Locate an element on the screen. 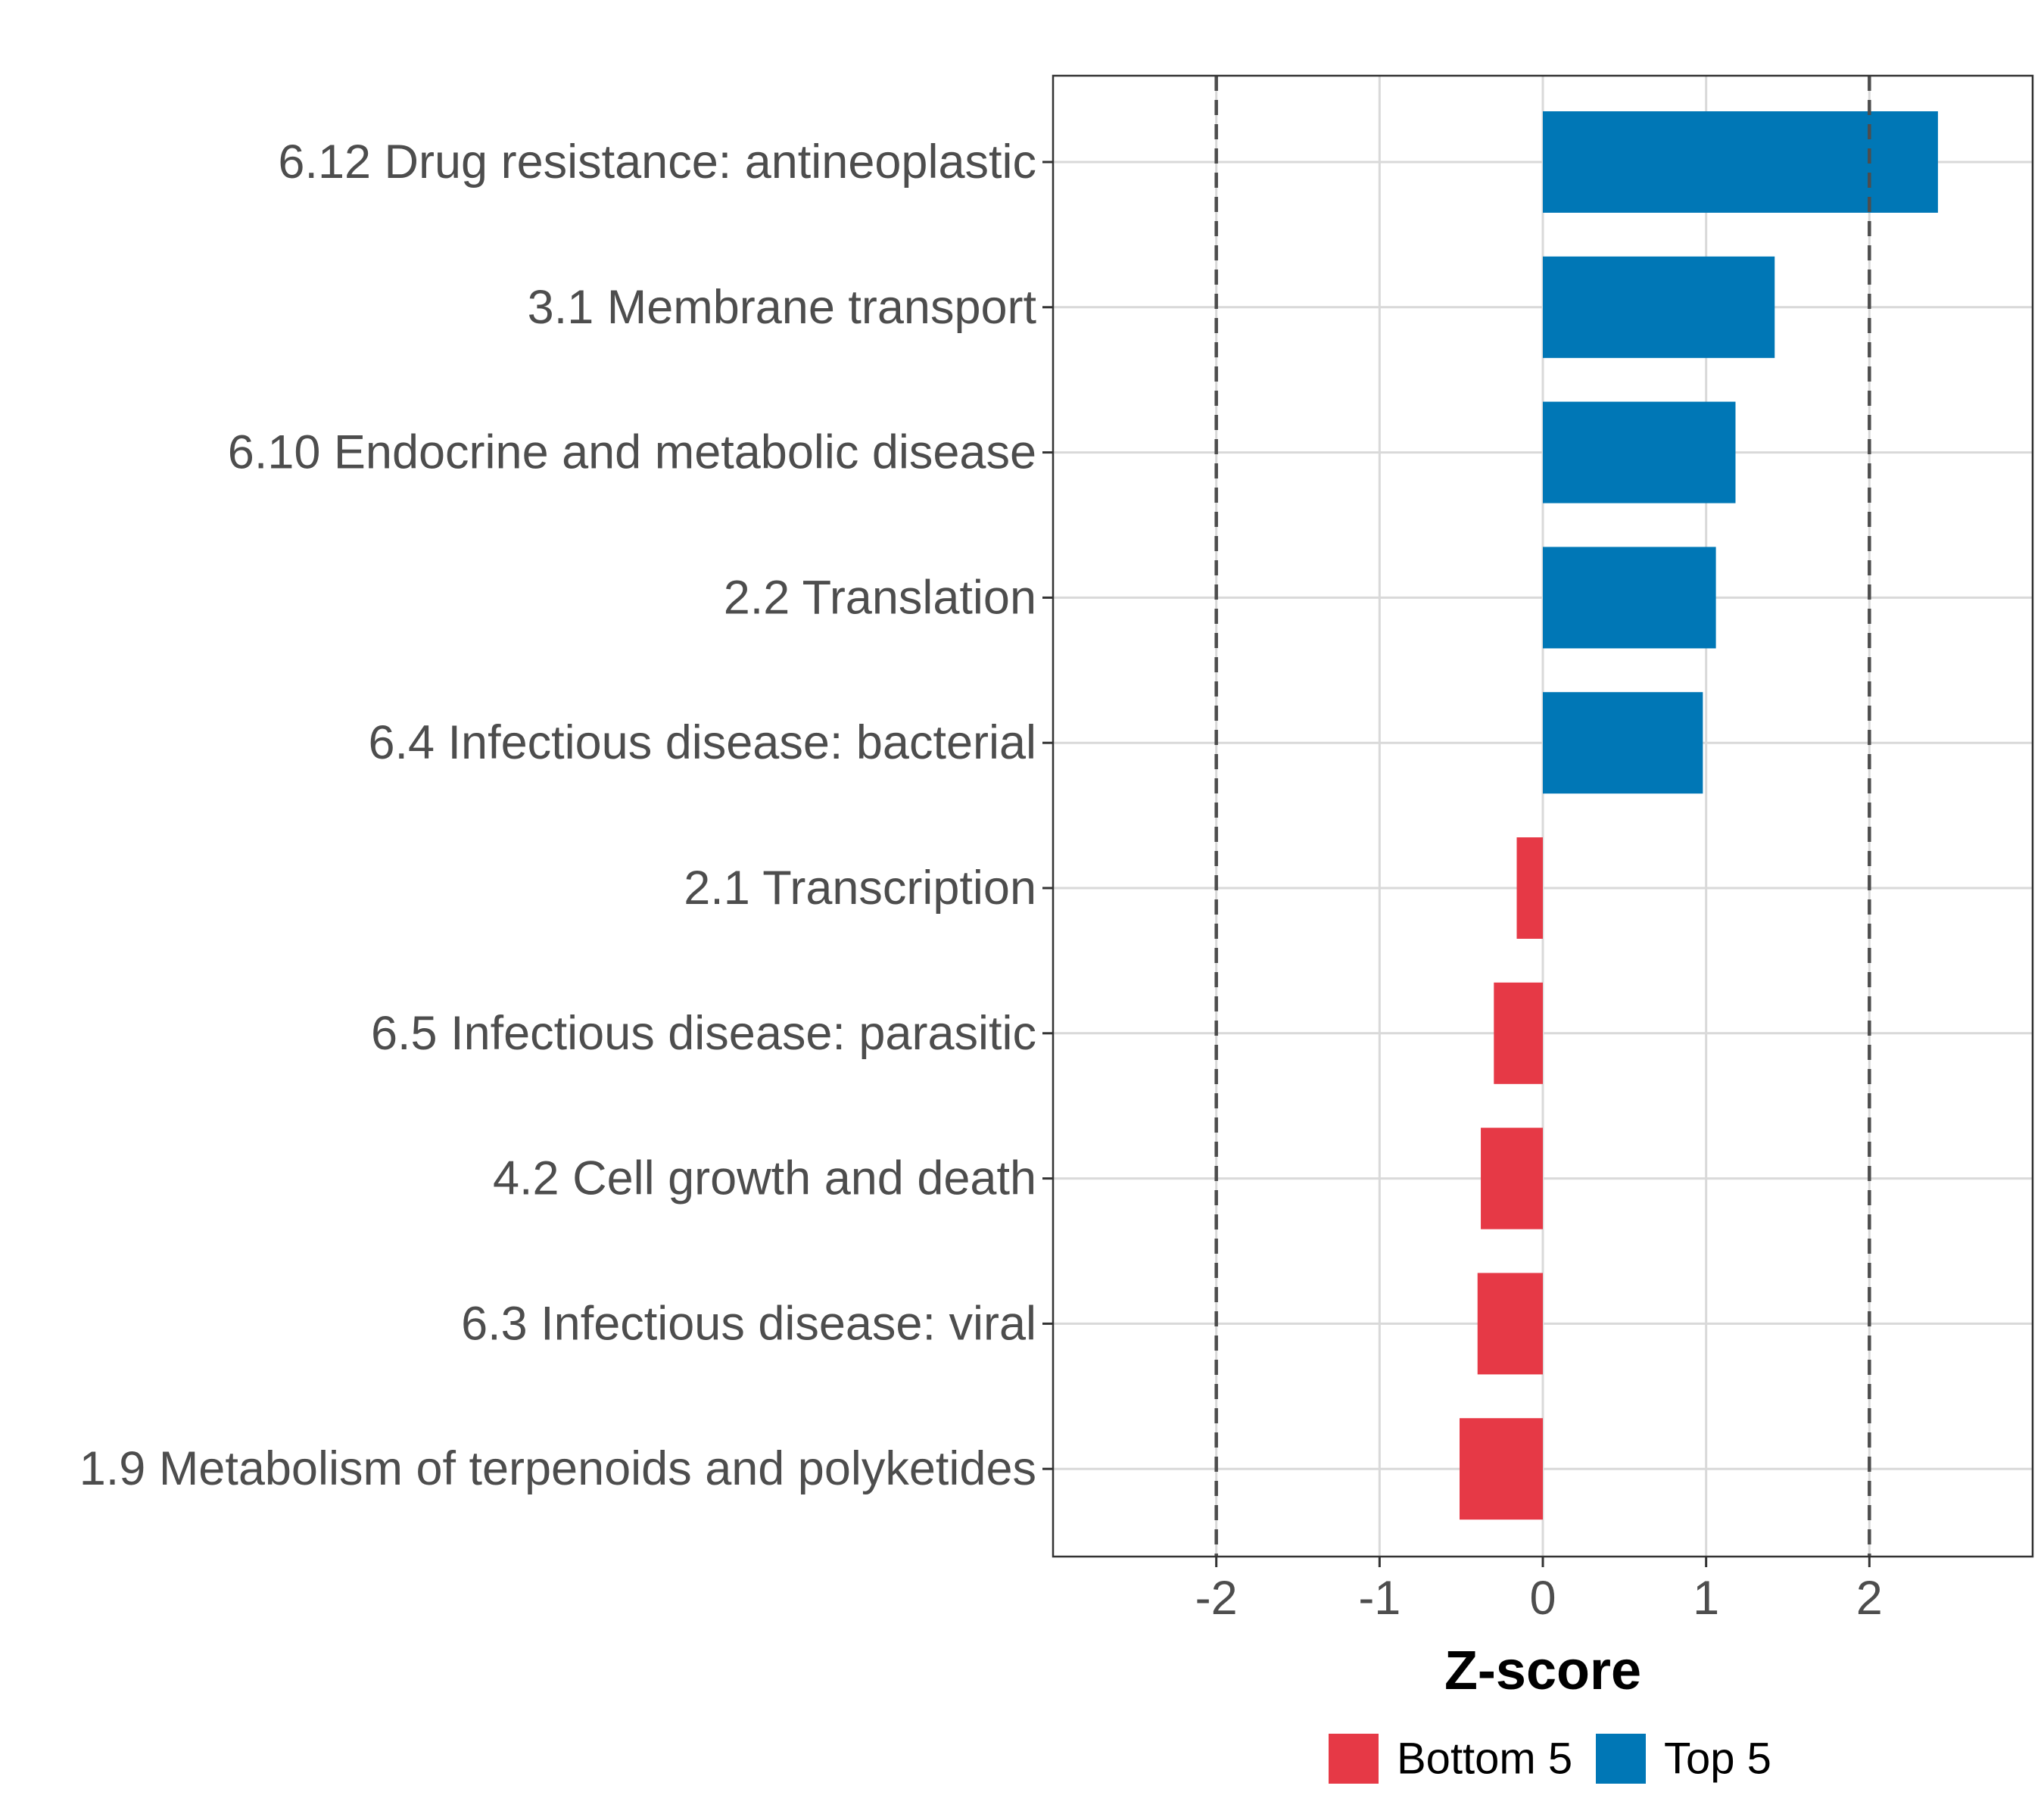  category-label: 6.3 Infectious disease: viral is located at coordinates (748, 1323).